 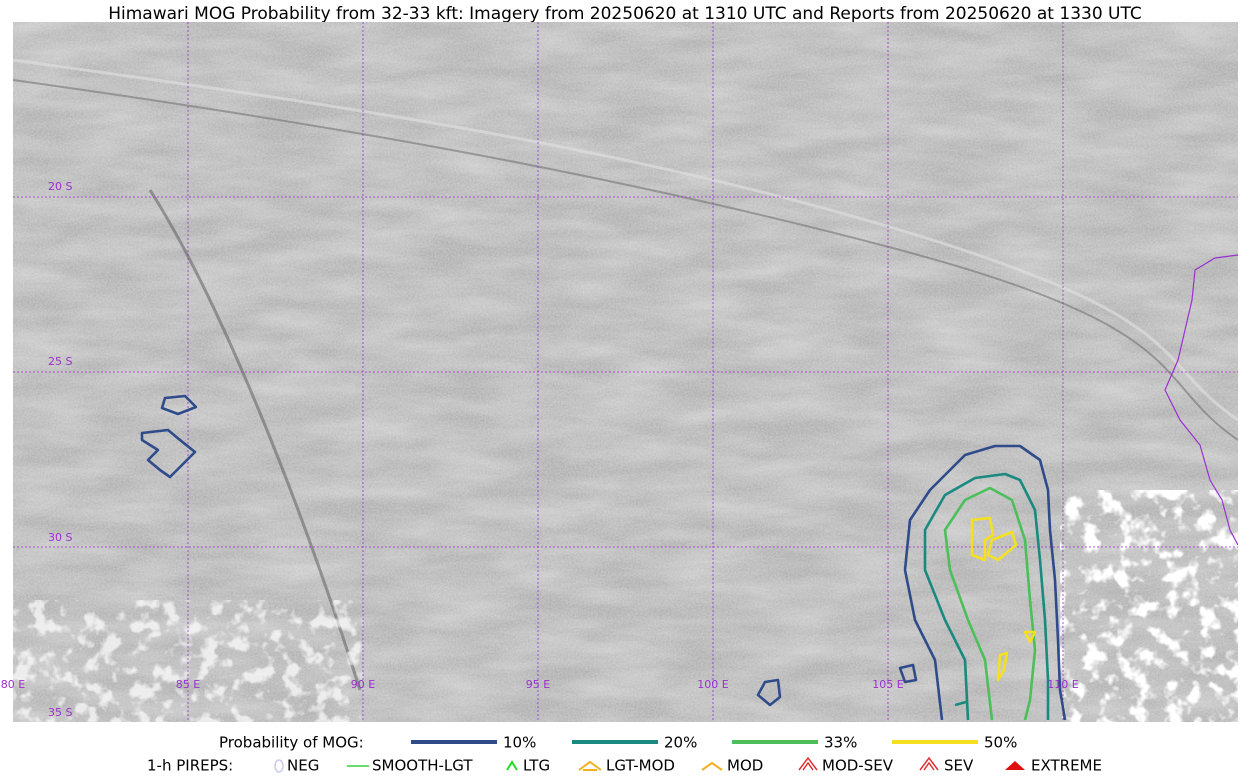 I want to click on lgt-mod-icon, so click(x=590, y=765).